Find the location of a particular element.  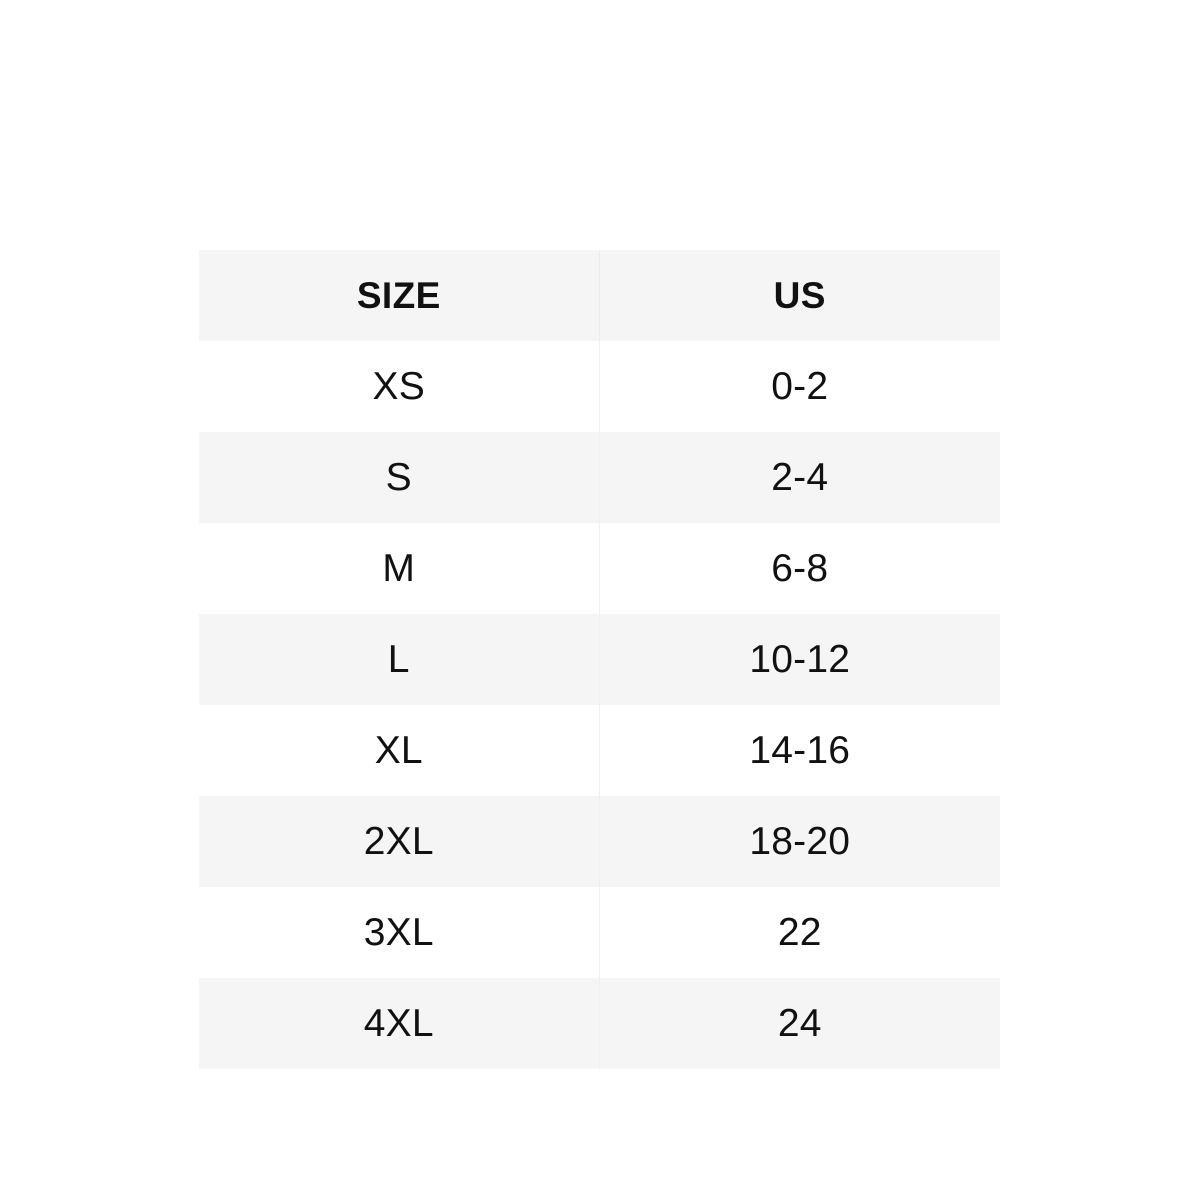

cell-us: 2-4 is located at coordinates (800, 477).